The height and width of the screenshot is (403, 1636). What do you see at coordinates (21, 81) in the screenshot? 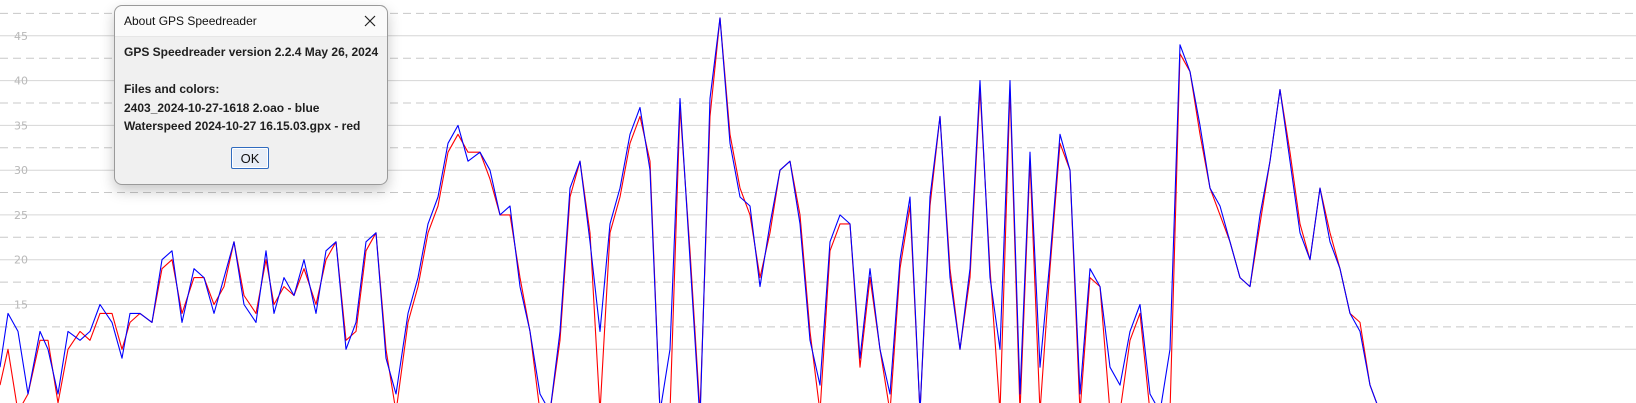
I see `y-tick-label: 40` at bounding box center [21, 81].